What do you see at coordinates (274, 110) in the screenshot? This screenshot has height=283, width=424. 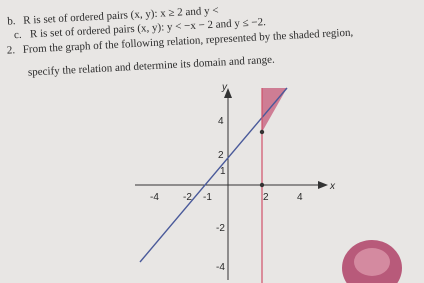 I see `shaded-region` at bounding box center [274, 110].